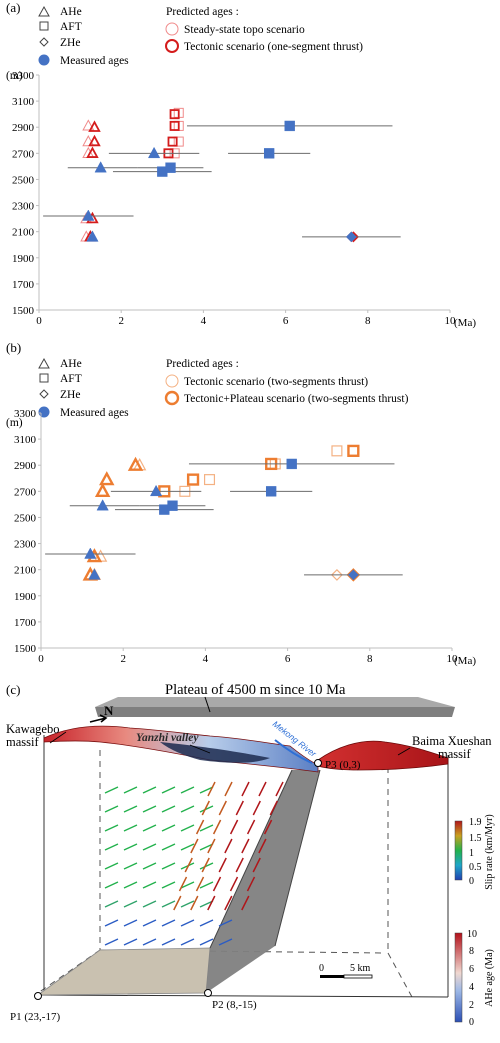  What do you see at coordinates (94, 61) in the screenshot?
I see `legend-measured-label: Measured ages` at bounding box center [94, 61].